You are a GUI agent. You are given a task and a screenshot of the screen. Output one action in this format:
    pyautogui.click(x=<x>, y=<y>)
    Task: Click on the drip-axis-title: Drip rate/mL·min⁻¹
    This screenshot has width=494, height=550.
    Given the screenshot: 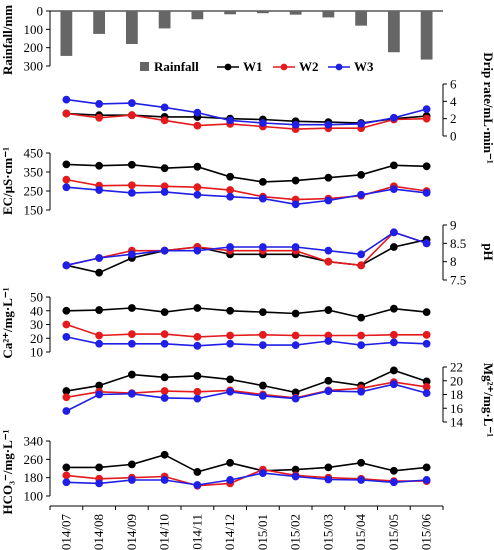 What is the action you would take?
    pyautogui.click(x=487, y=108)
    